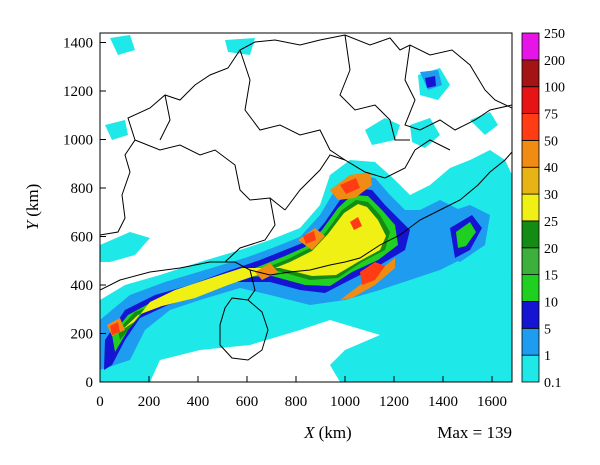 This screenshot has width=600, height=465. Describe the element at coordinates (547, 329) in the screenshot. I see `colorbar-level-label: 5` at that location.